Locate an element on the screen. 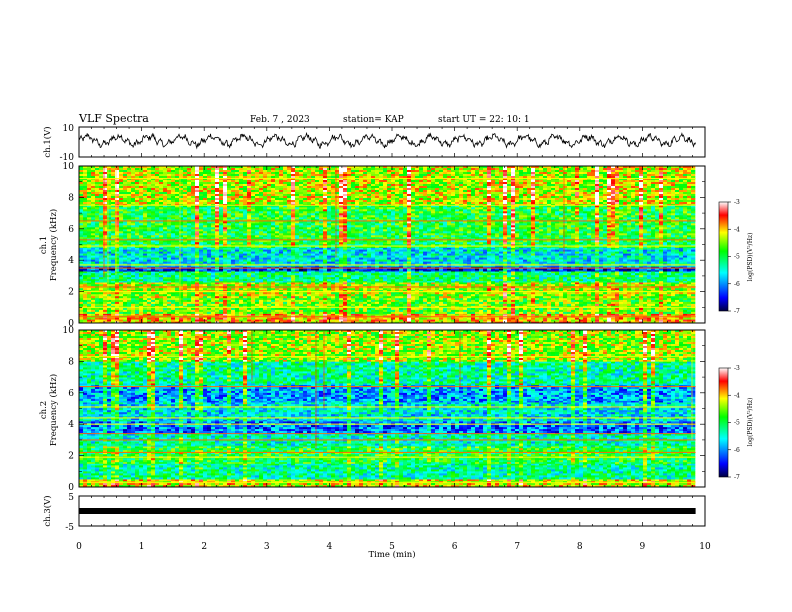 This screenshot has height=612, width=792. station-label: station= KAP is located at coordinates (373, 120).